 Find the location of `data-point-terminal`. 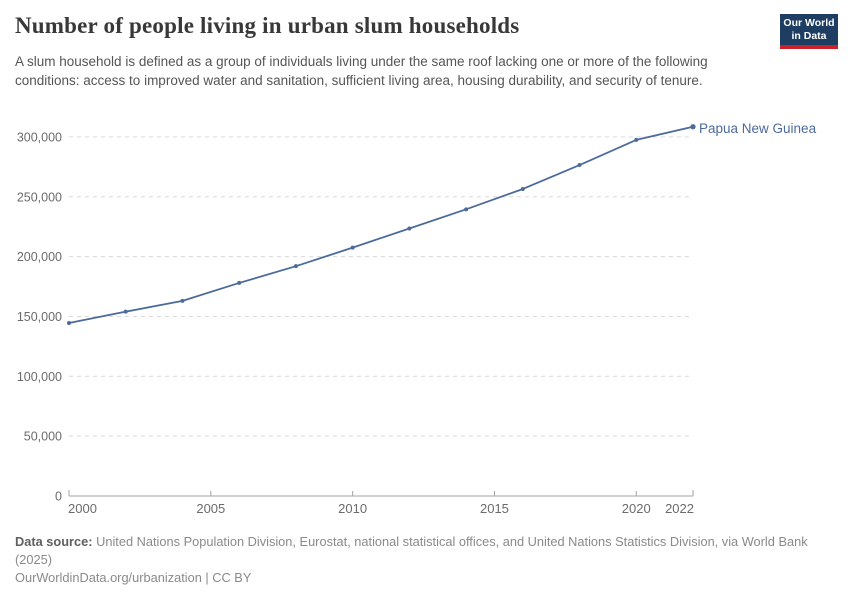

data-point-terminal is located at coordinates (693, 127).